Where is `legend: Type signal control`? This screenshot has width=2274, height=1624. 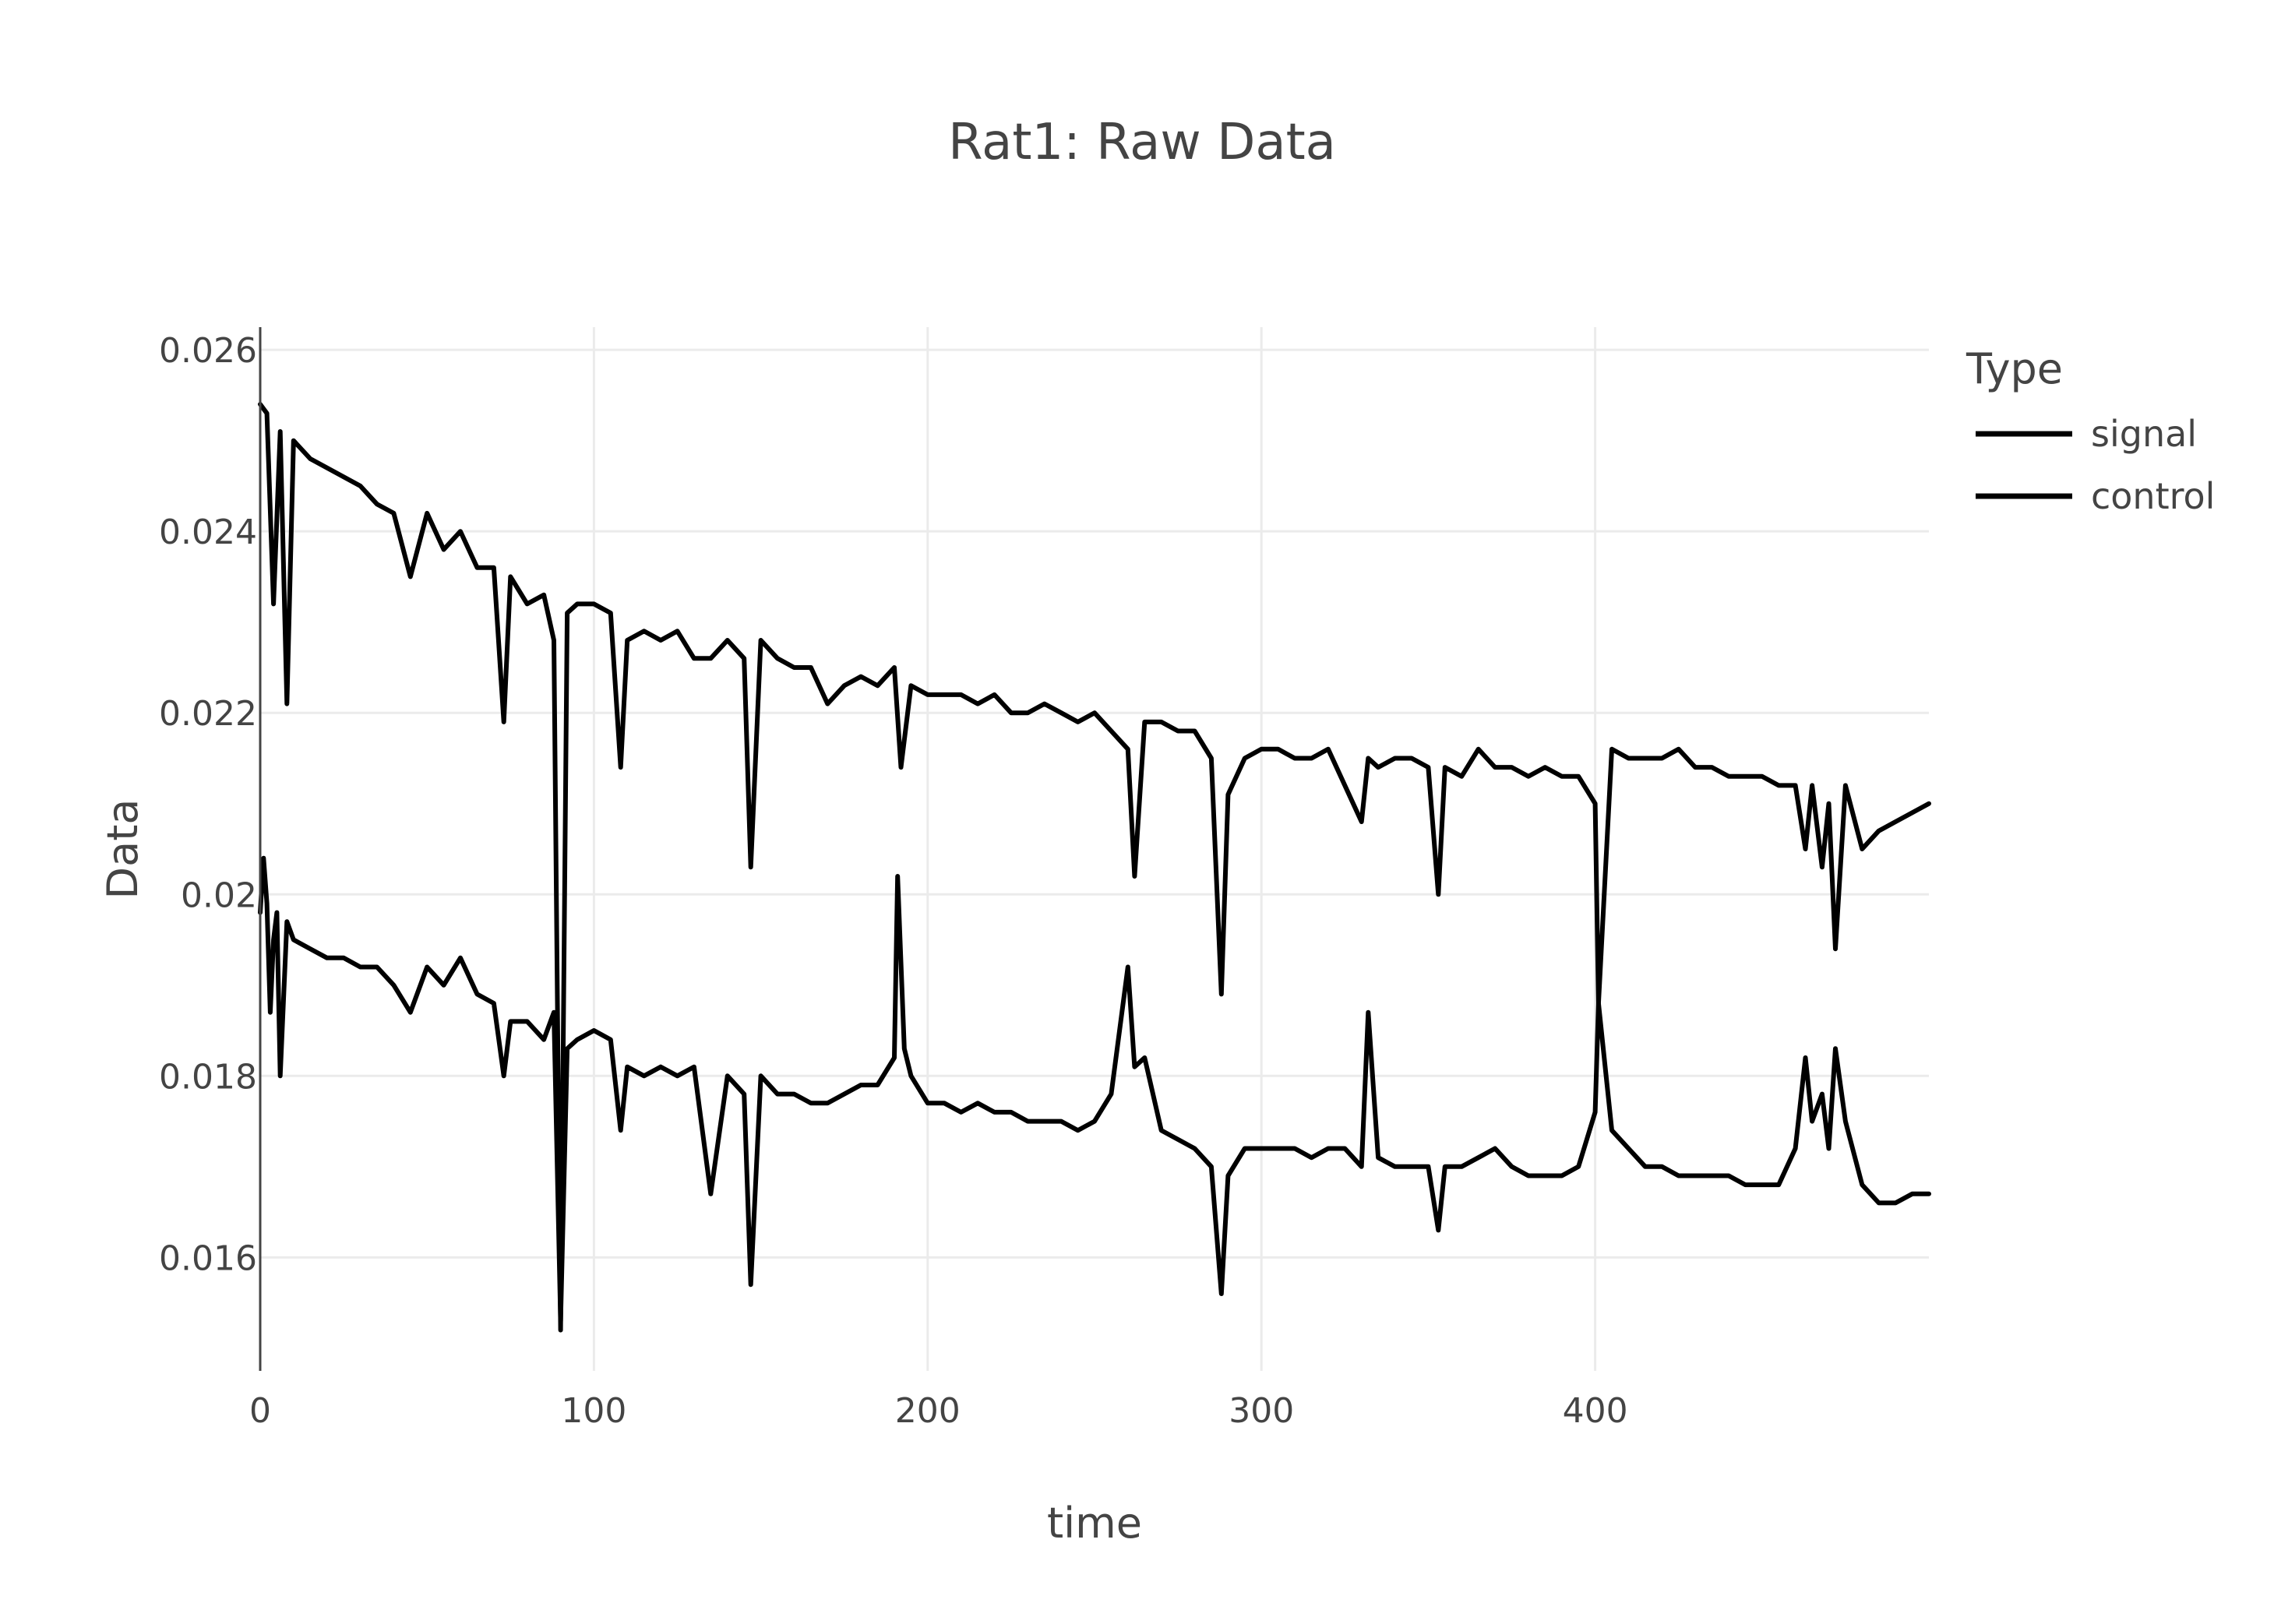
legend: Type signal control is located at coordinates (2090, 430).